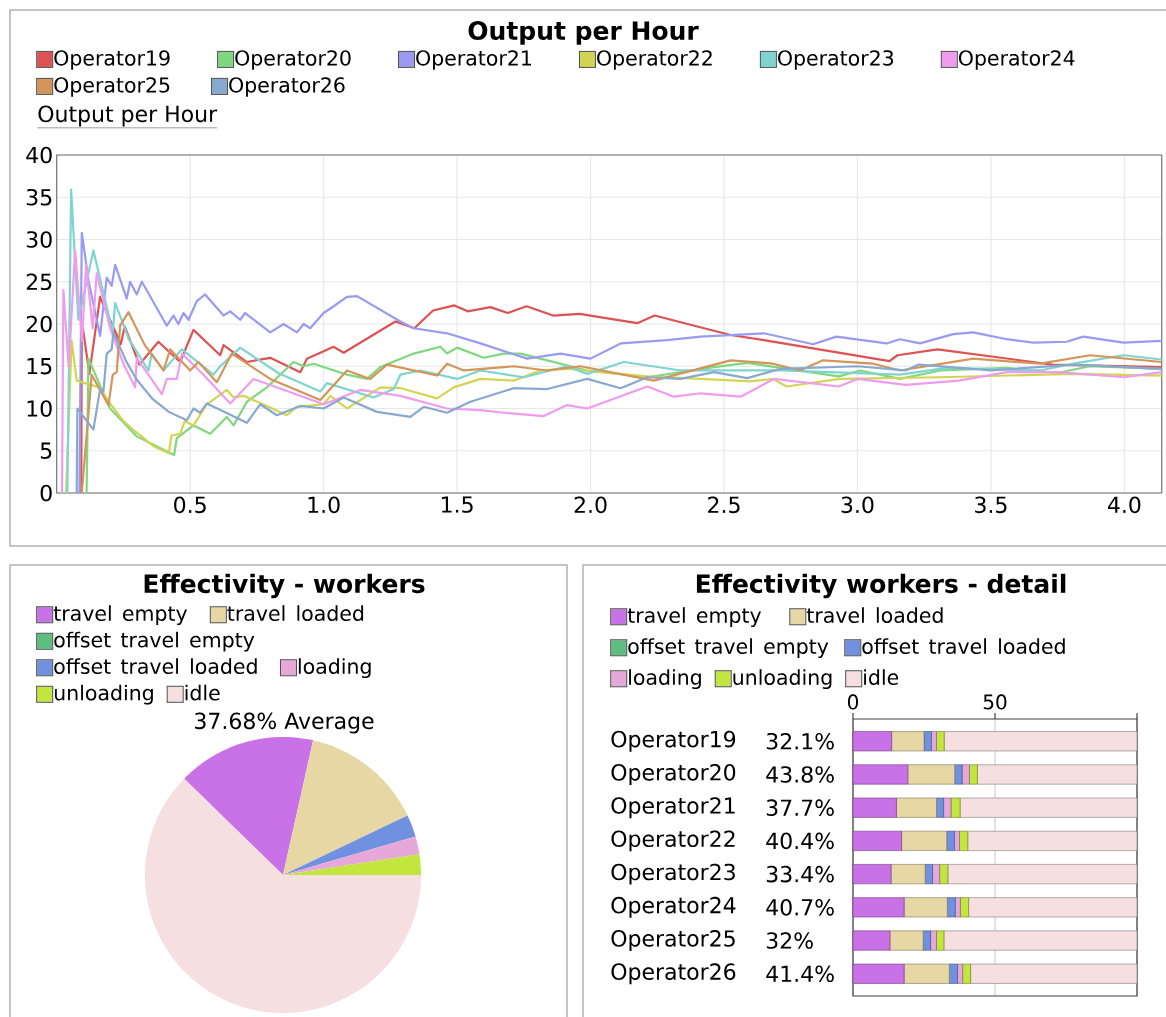  What do you see at coordinates (800, 741) in the screenshot?
I see `text: 32.1%` at bounding box center [800, 741].